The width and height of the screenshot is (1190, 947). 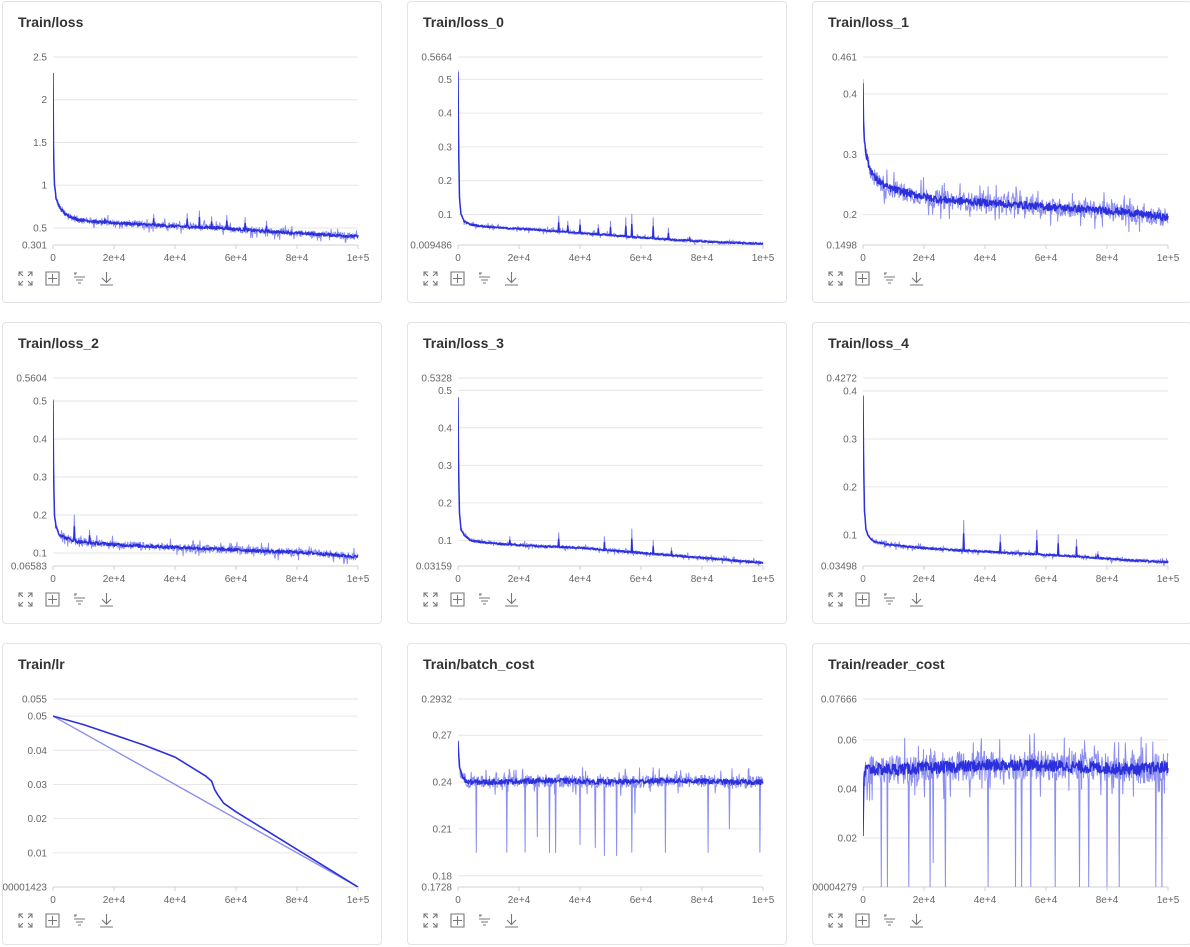 What do you see at coordinates (463, 22) in the screenshot?
I see `chart-title: Train/loss_0` at bounding box center [463, 22].